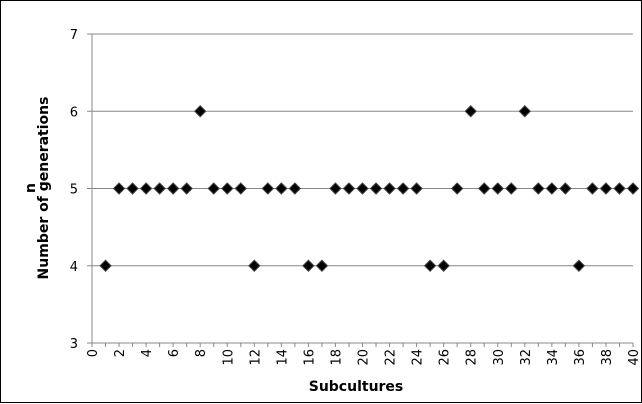  I want to click on x-tick-label: 6, so click(174, 353).